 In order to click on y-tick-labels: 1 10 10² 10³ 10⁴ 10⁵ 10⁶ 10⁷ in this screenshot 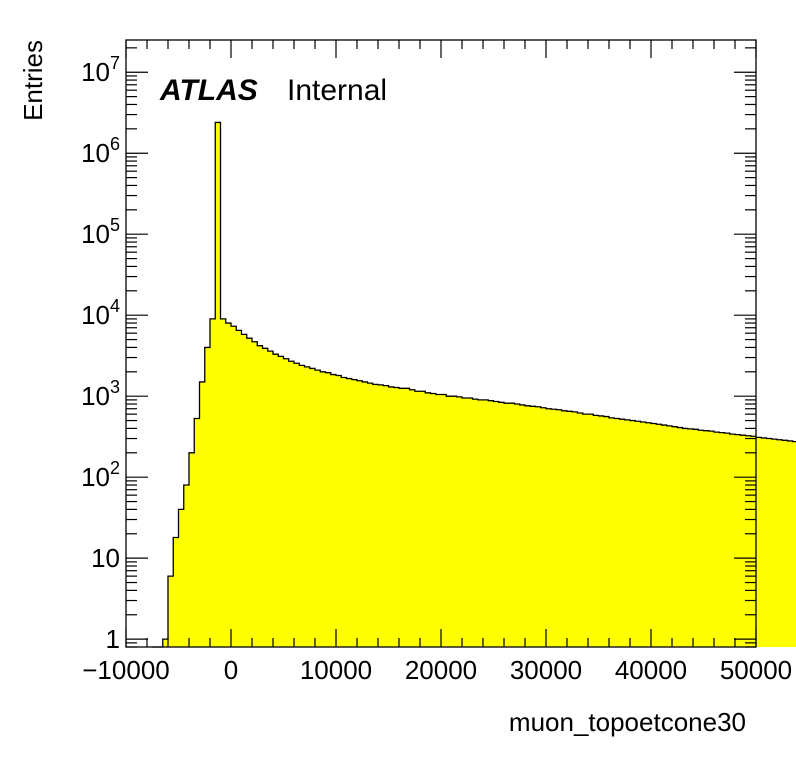, I will do `click(100, 353)`.